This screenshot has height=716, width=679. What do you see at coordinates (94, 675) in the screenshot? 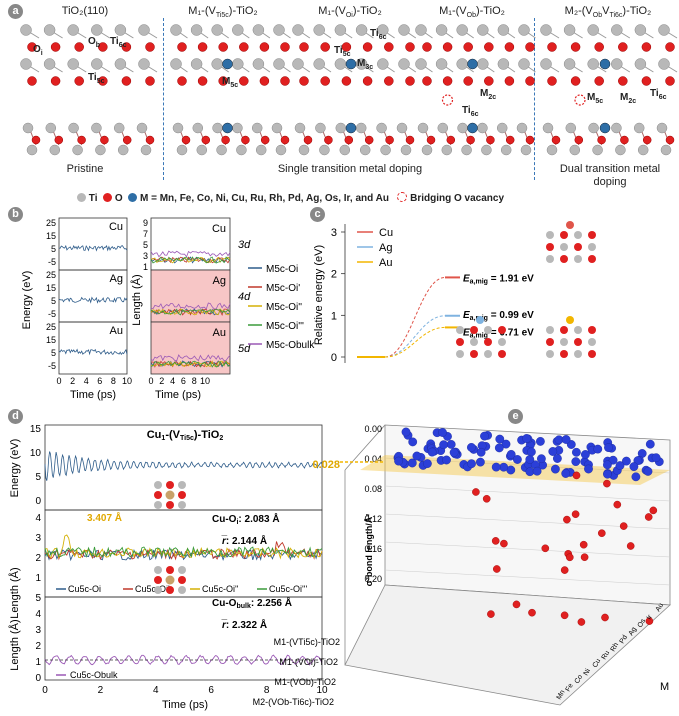
I see `d-legend-low: Cu5c-Obulk` at bounding box center [94, 675].